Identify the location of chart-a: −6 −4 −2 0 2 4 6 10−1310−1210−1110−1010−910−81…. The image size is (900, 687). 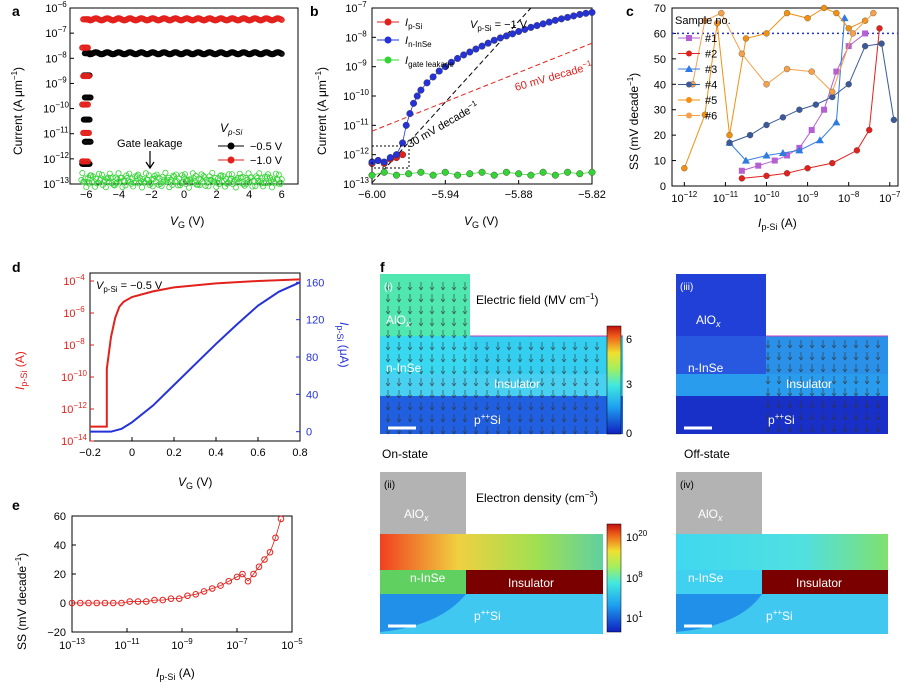
(154, 115).